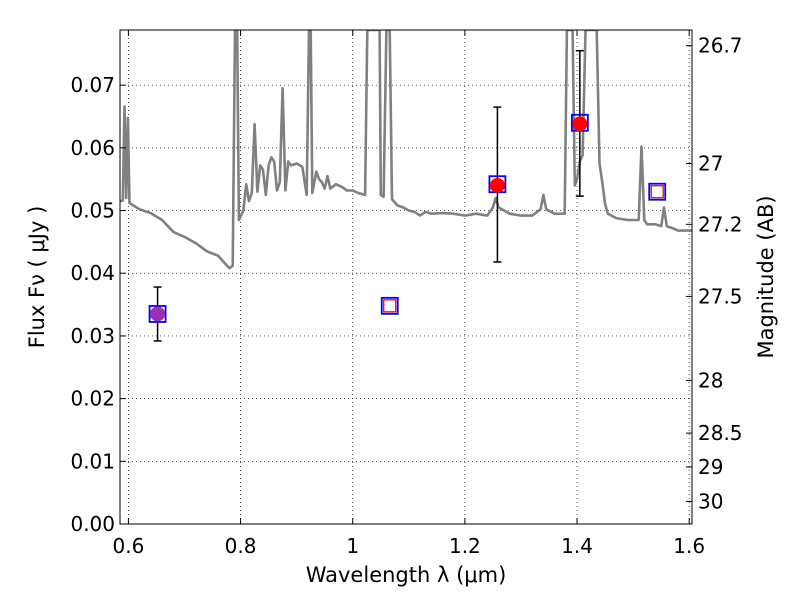  What do you see at coordinates (689, 546) in the screenshot?
I see `x-tick-label: 1.6` at bounding box center [689, 546].